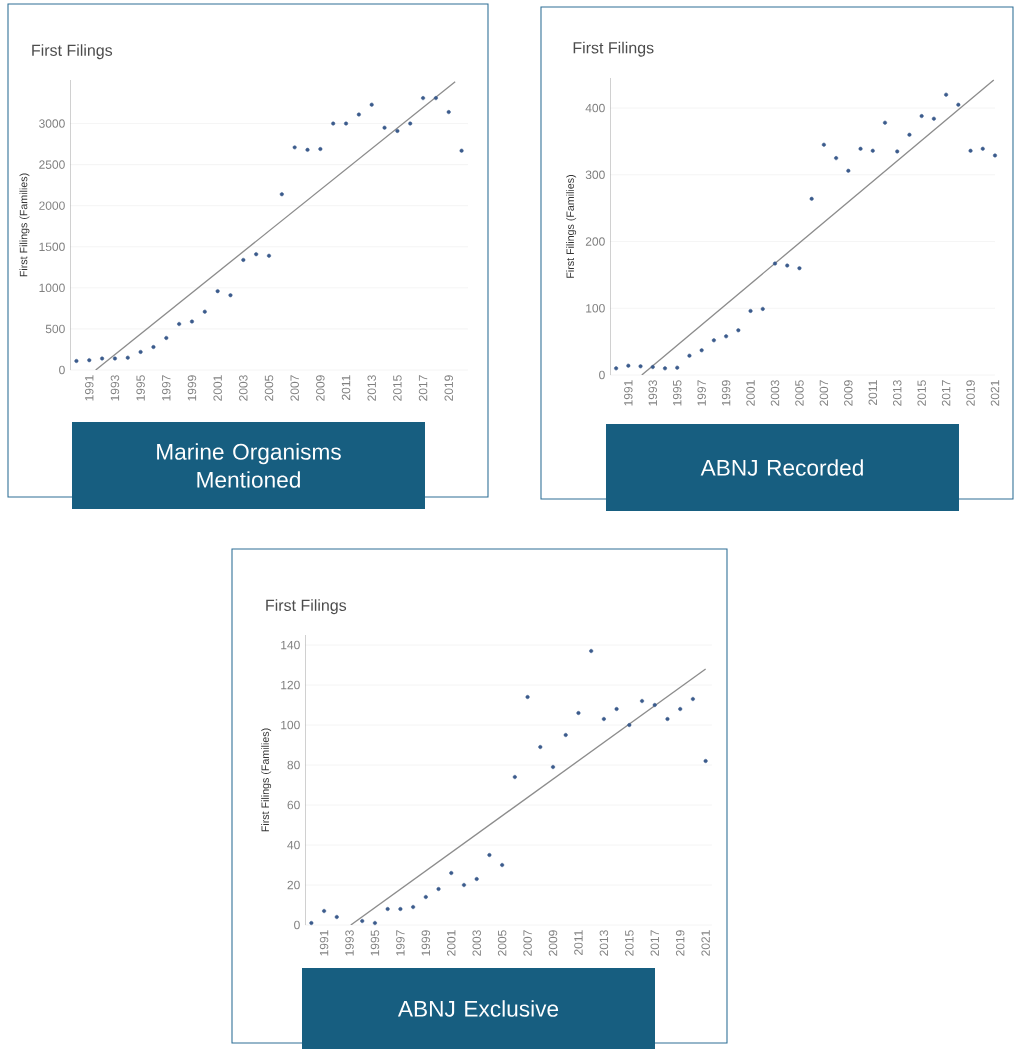  I want to click on x-tick-label: 1997, so click(400, 943).